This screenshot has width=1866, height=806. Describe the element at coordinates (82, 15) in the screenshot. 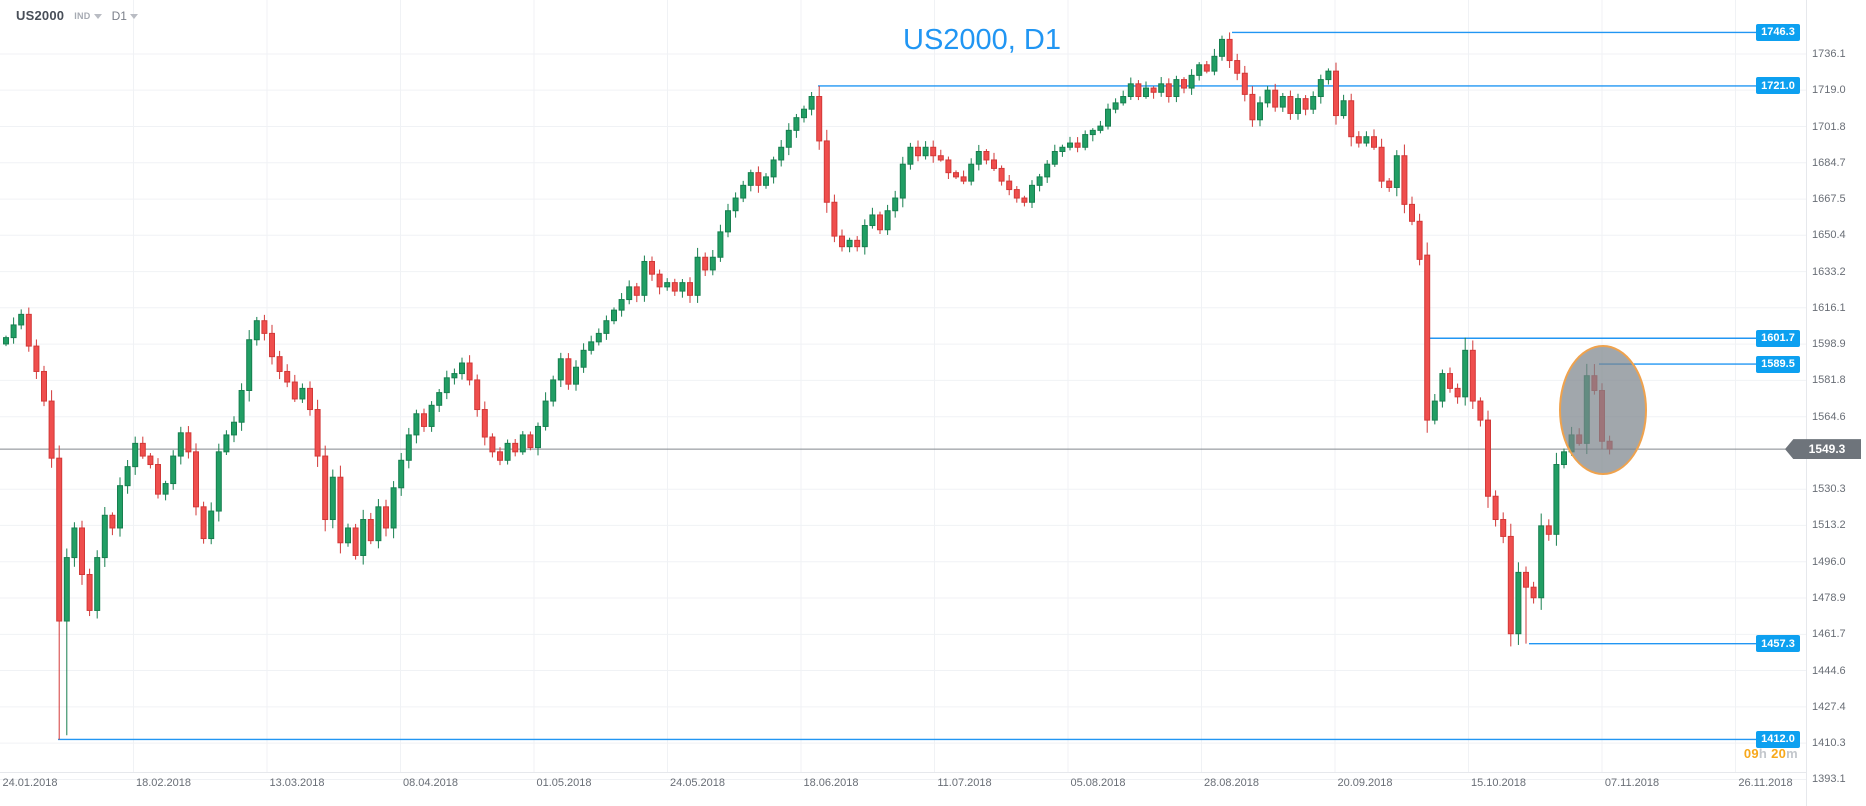

I see `instrument-type-label: IND` at that location.